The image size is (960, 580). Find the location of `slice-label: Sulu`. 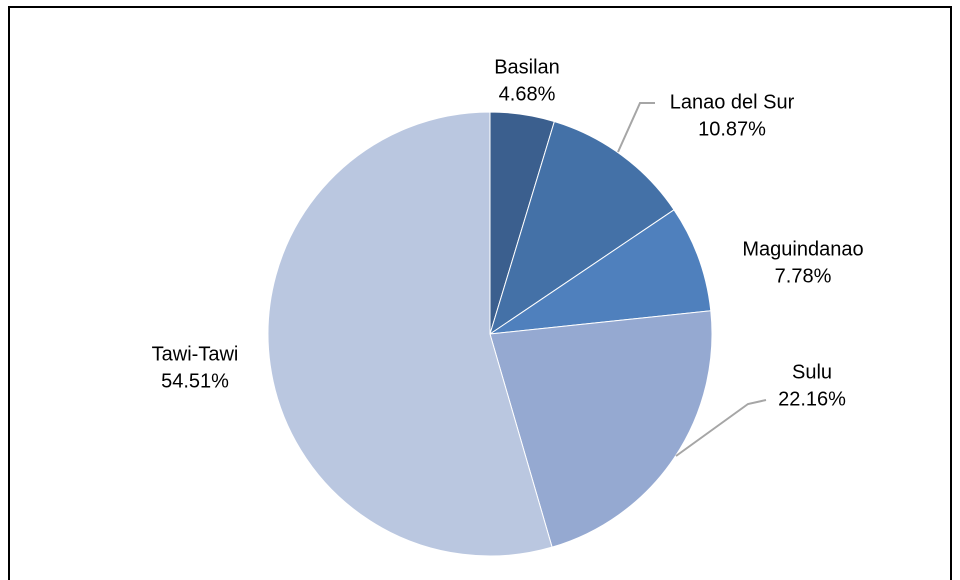

slice-label: Sulu is located at coordinates (812, 372).